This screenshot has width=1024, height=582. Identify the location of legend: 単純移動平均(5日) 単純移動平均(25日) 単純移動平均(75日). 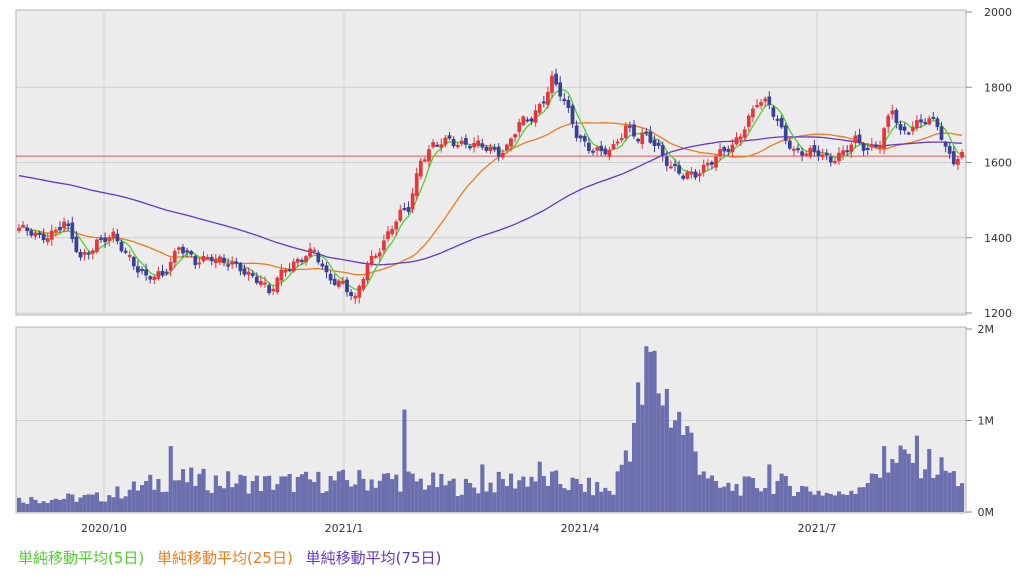
(233, 557).